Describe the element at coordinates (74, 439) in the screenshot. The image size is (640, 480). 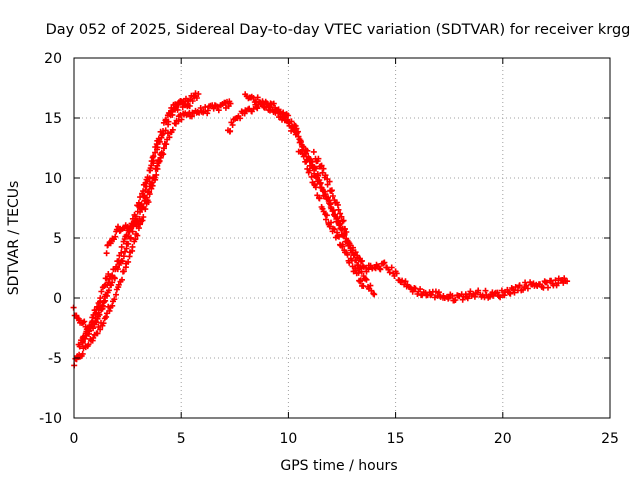
I see `x-tick-label: 0` at that location.